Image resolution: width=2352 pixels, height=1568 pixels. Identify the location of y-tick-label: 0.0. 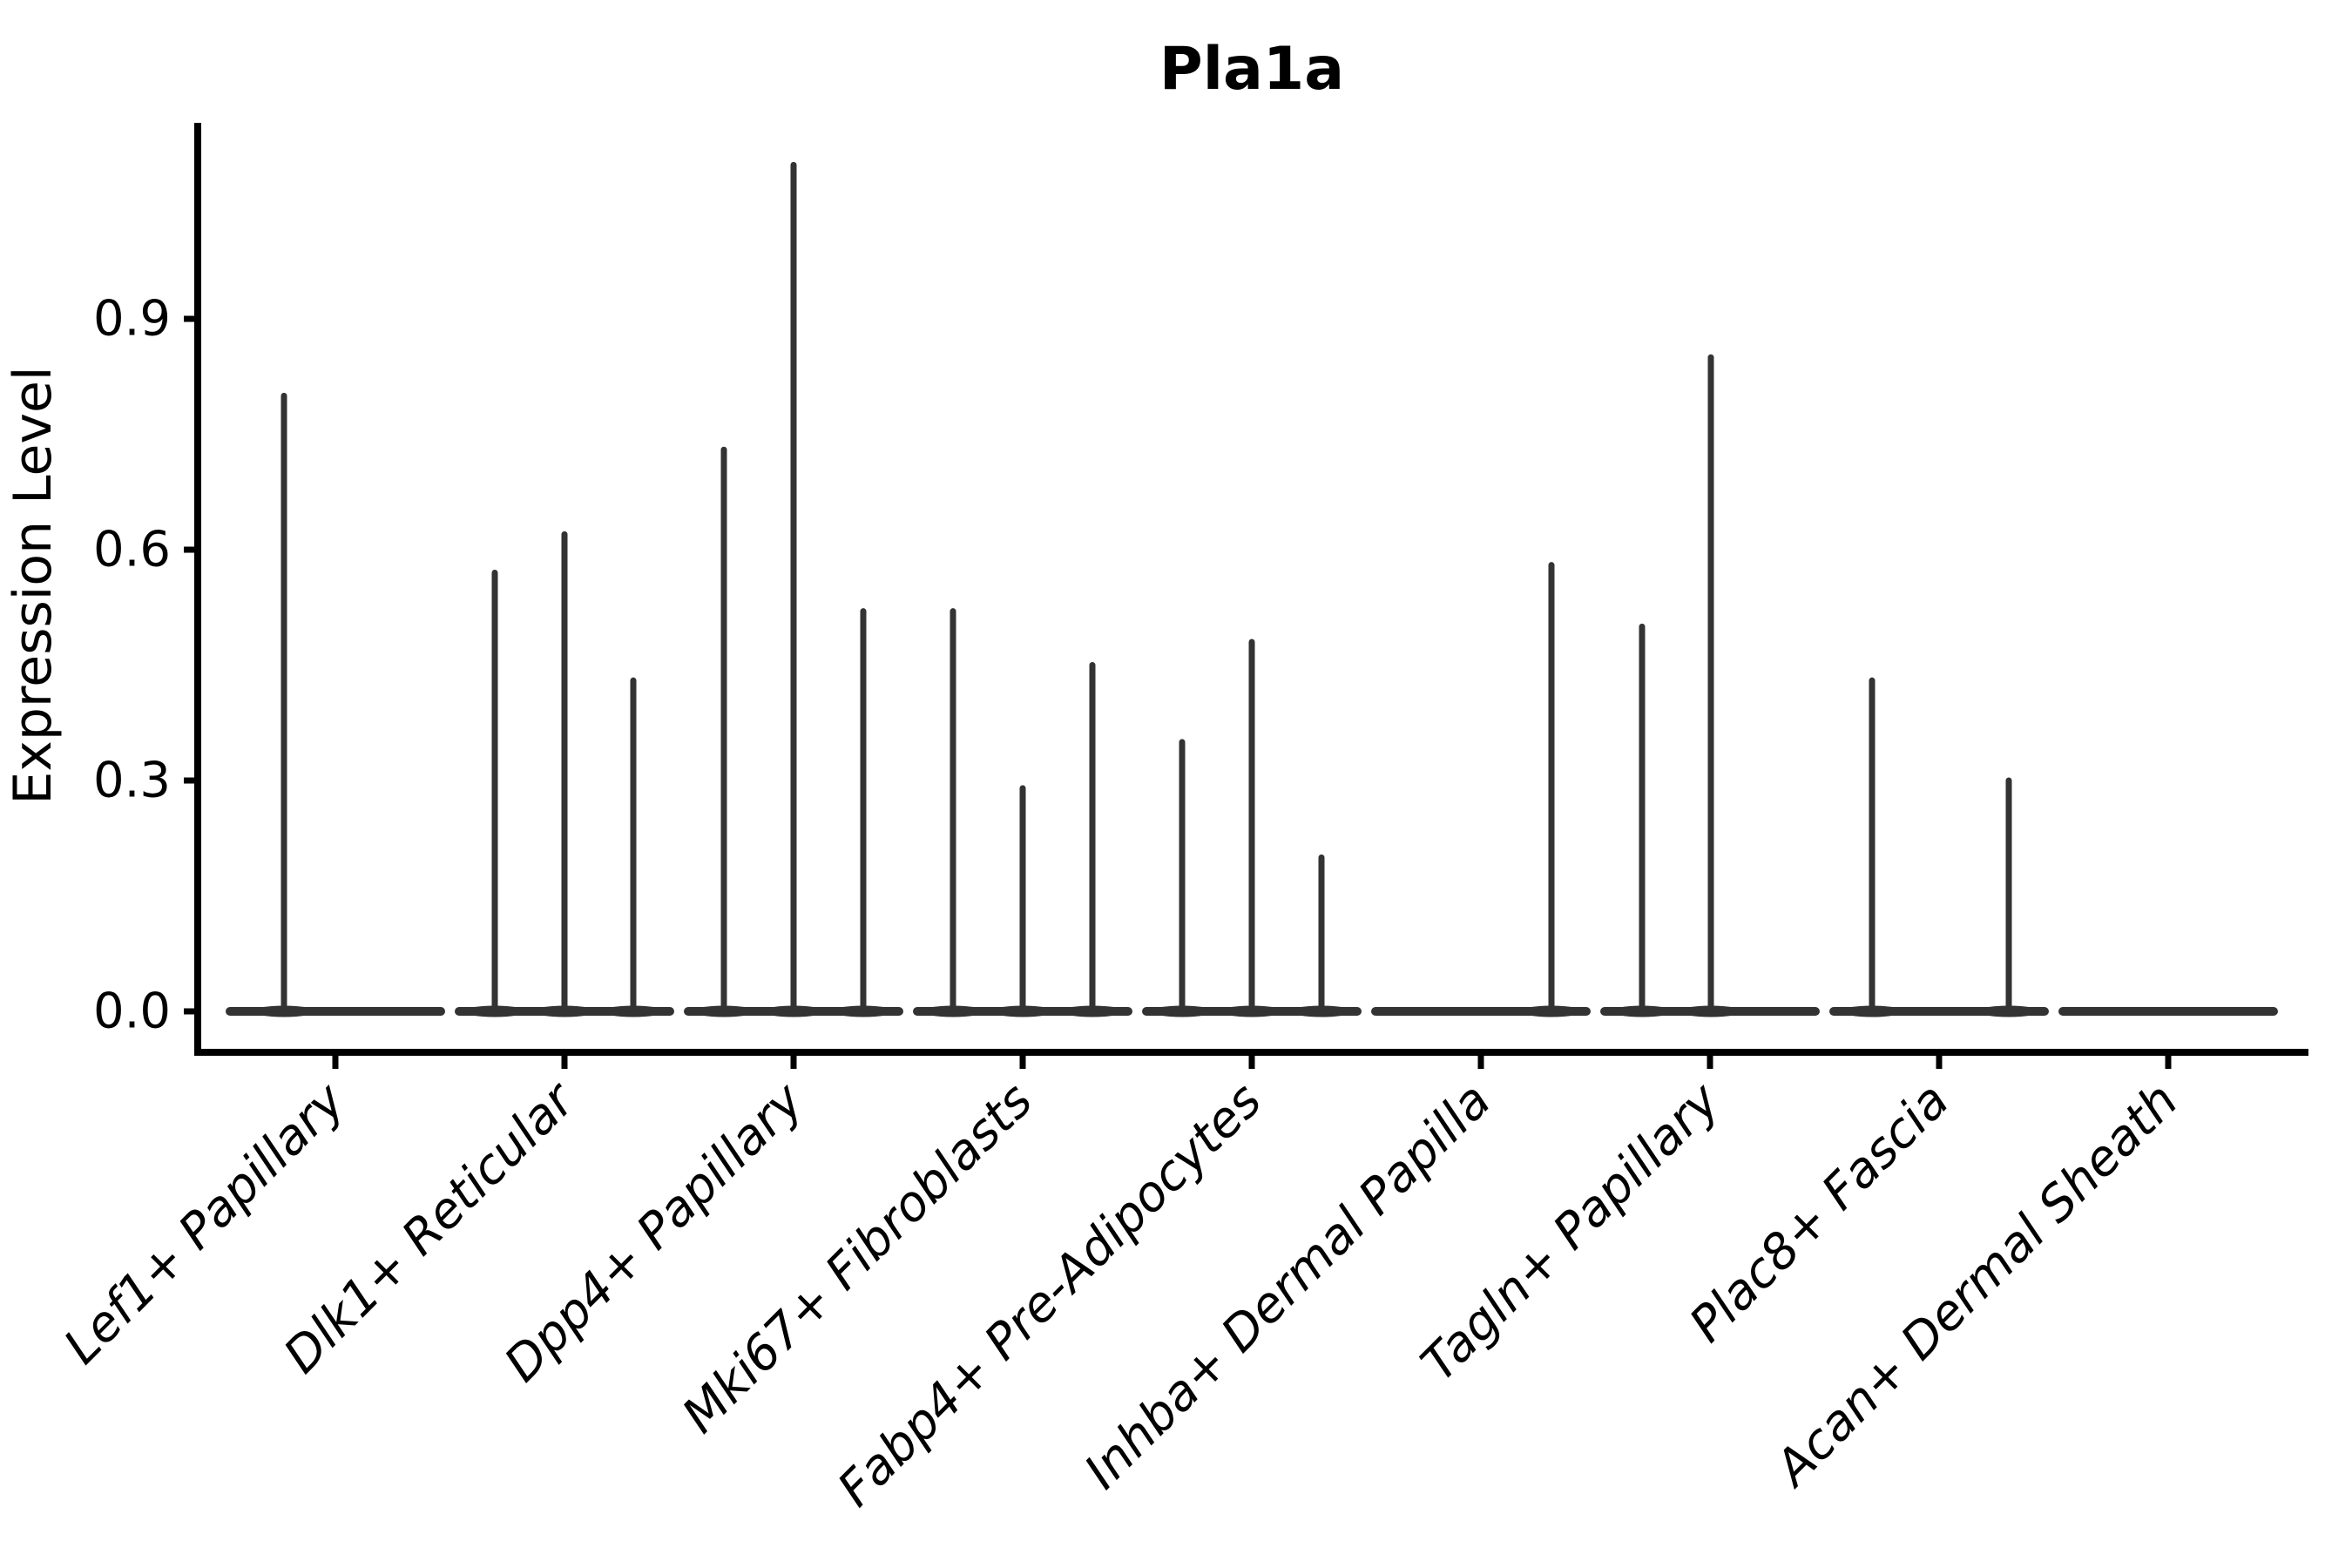
(132, 1012).